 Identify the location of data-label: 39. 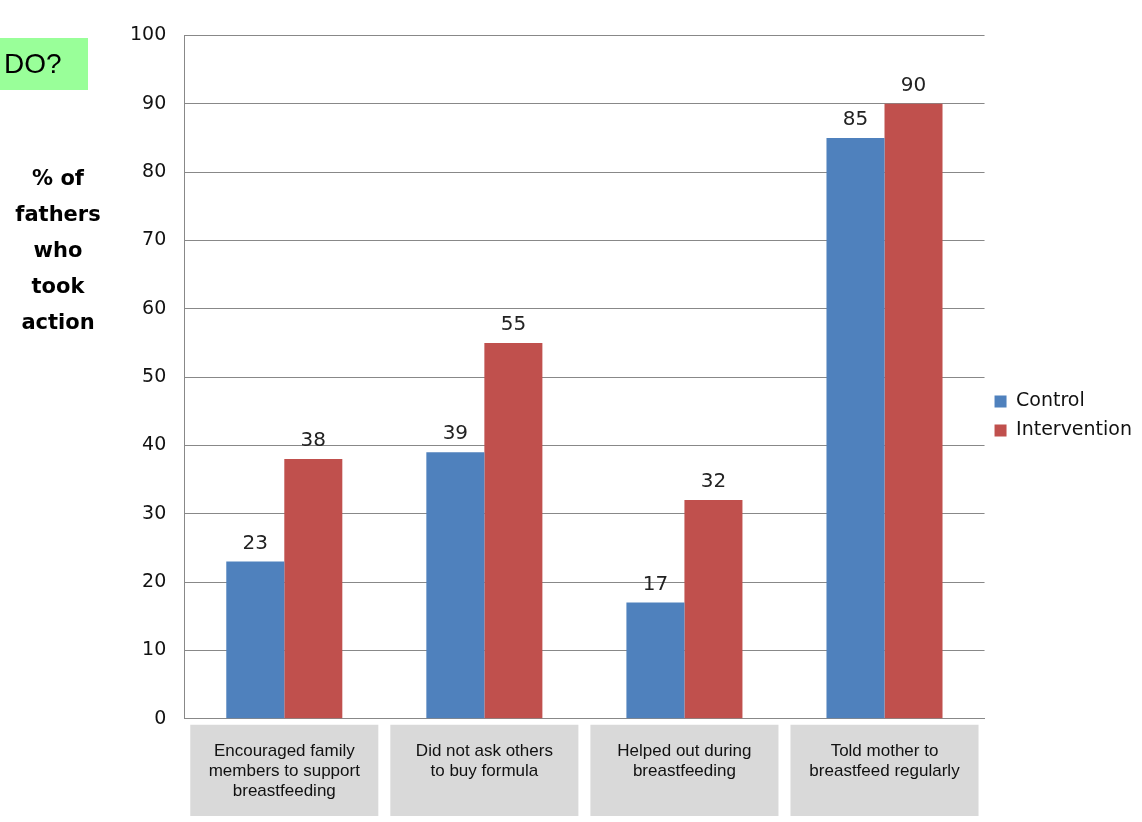
(455, 432).